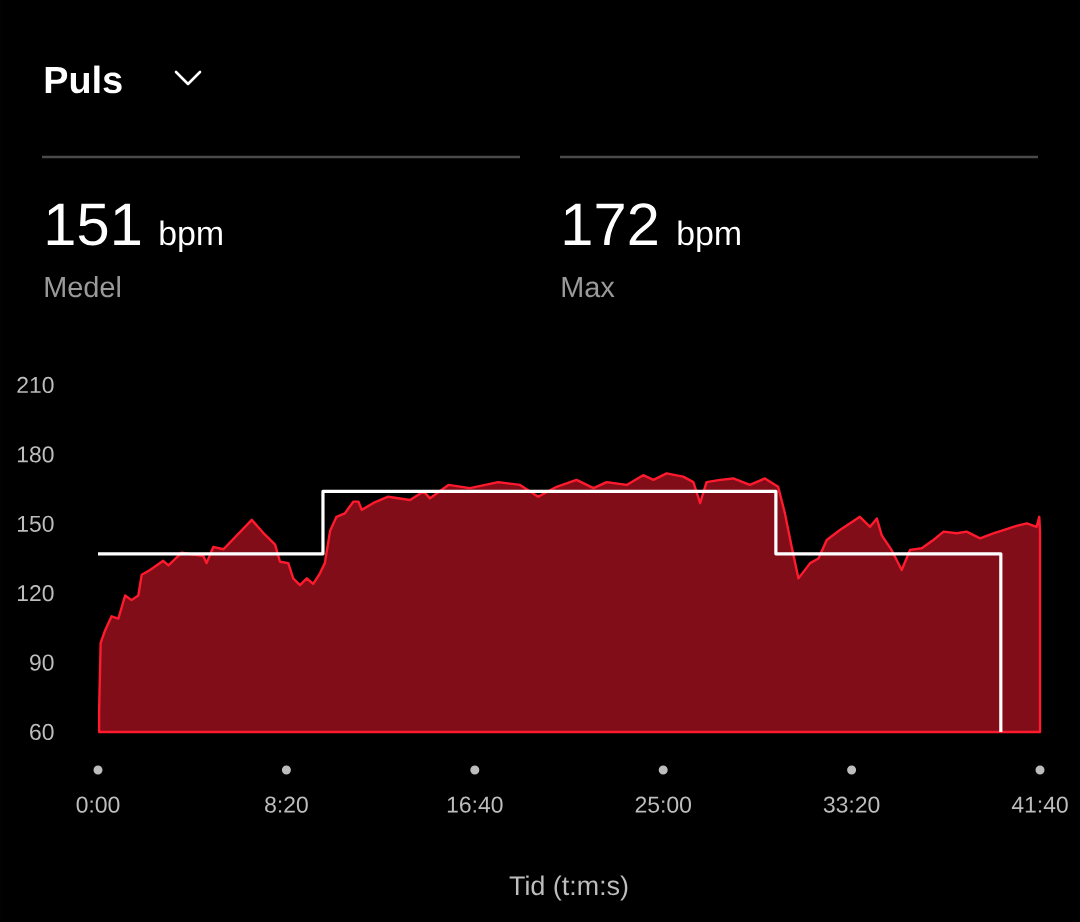 Image resolution: width=1080 pixels, height=922 pixels. What do you see at coordinates (35, 385) in the screenshot?
I see `y-tick-label: 210` at bounding box center [35, 385].